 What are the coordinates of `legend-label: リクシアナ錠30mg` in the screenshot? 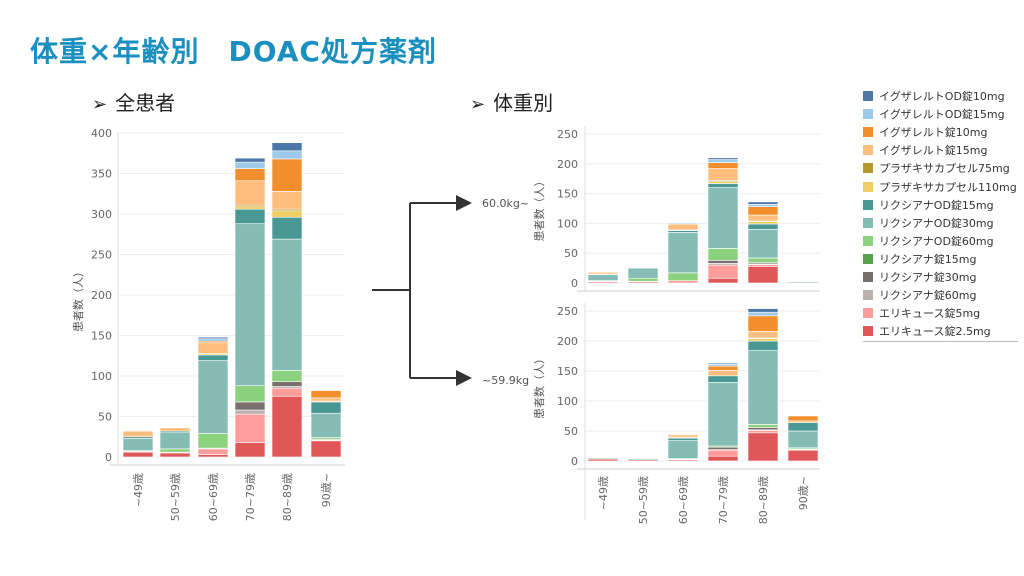 It's located at (928, 277).